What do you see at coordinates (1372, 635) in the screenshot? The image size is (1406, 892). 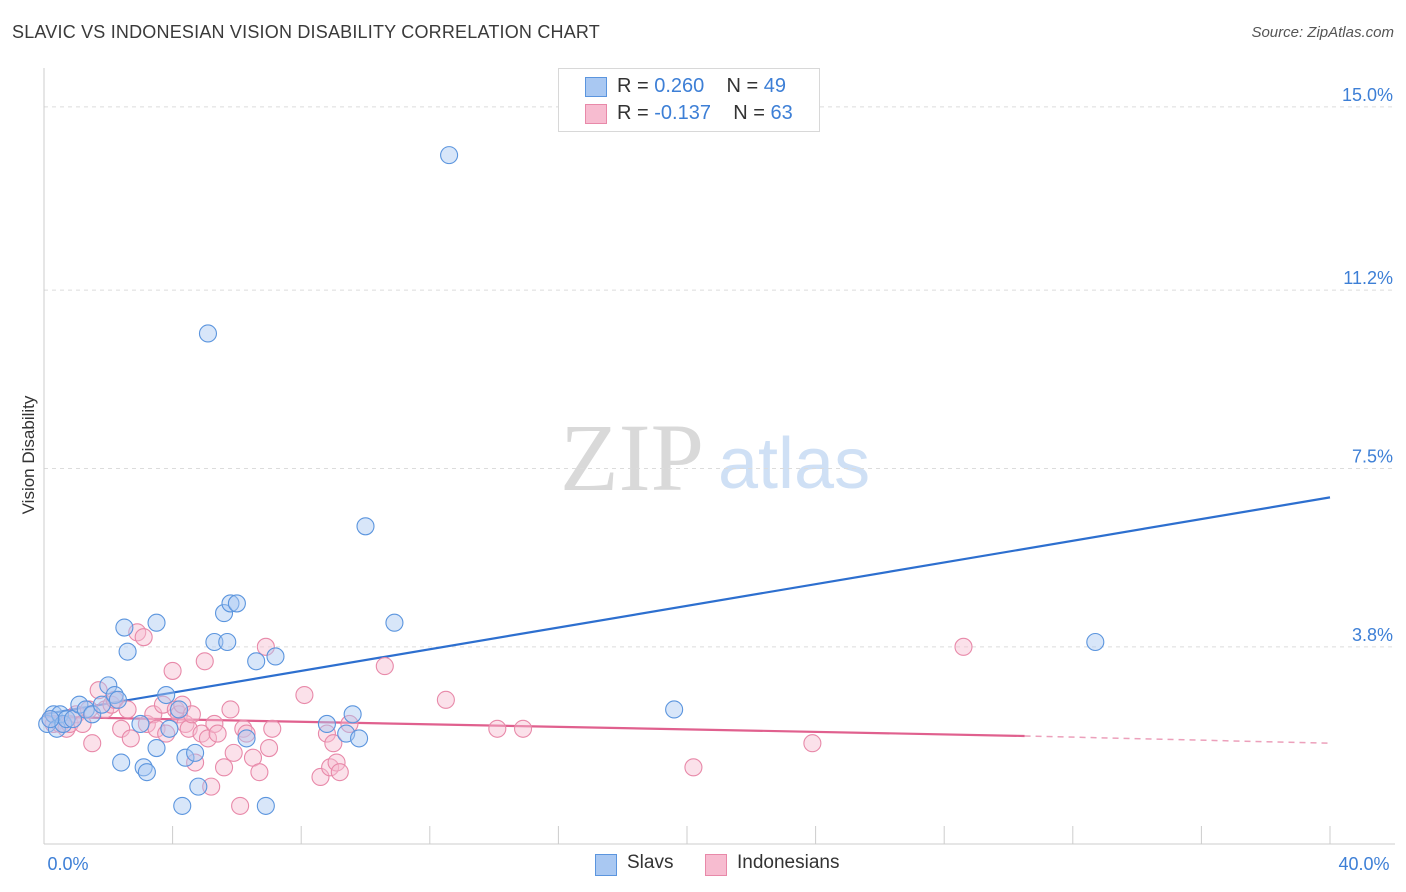 I see `y-tick-label: 3.8%` at bounding box center [1372, 635].